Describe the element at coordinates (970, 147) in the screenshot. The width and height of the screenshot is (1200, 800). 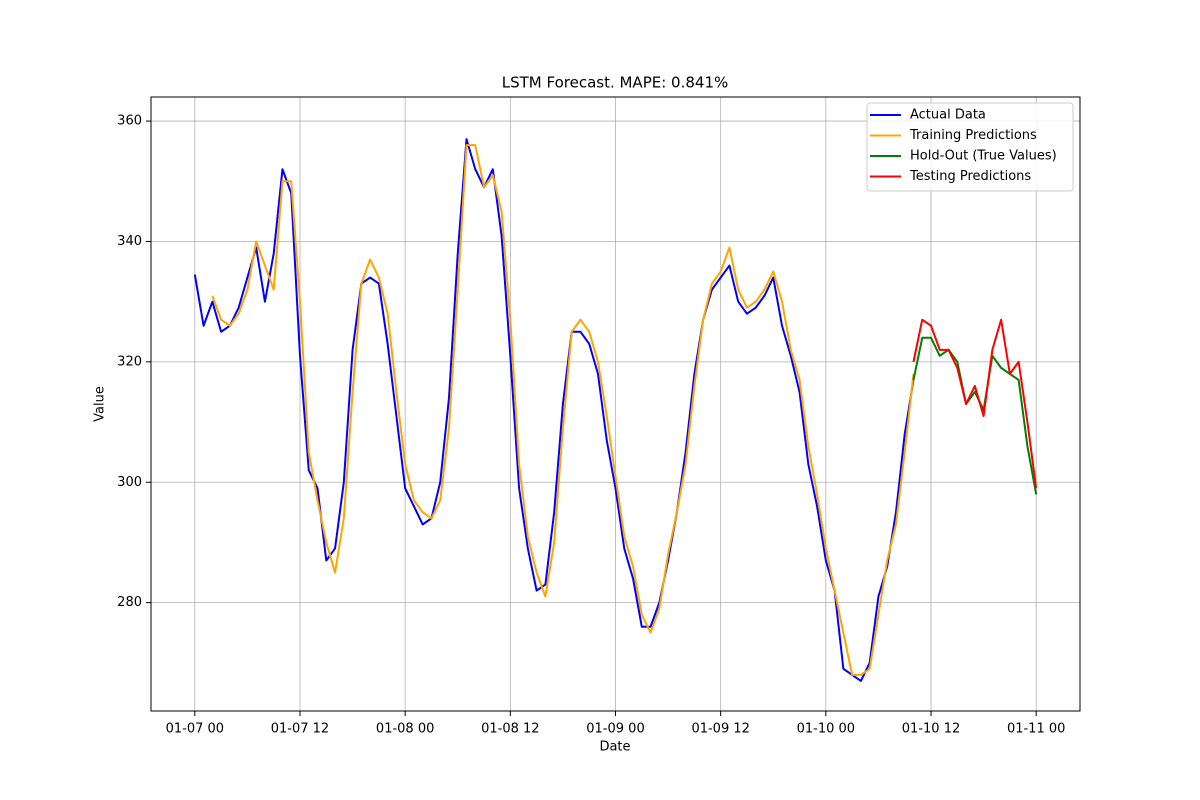
I see `legend-box` at that location.